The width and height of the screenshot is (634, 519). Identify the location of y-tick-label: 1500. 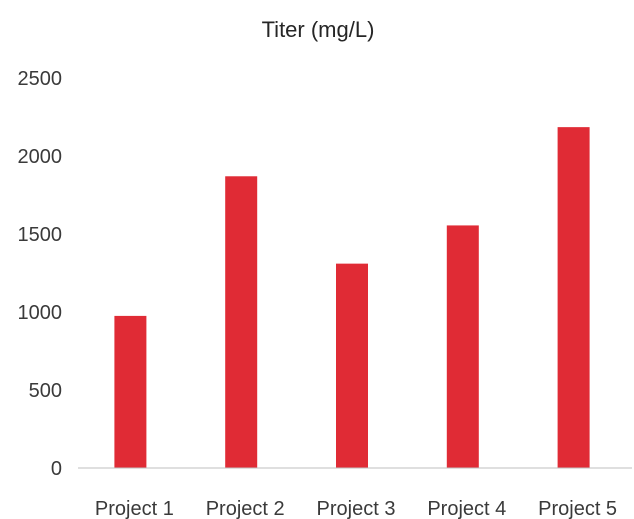
(40, 235).